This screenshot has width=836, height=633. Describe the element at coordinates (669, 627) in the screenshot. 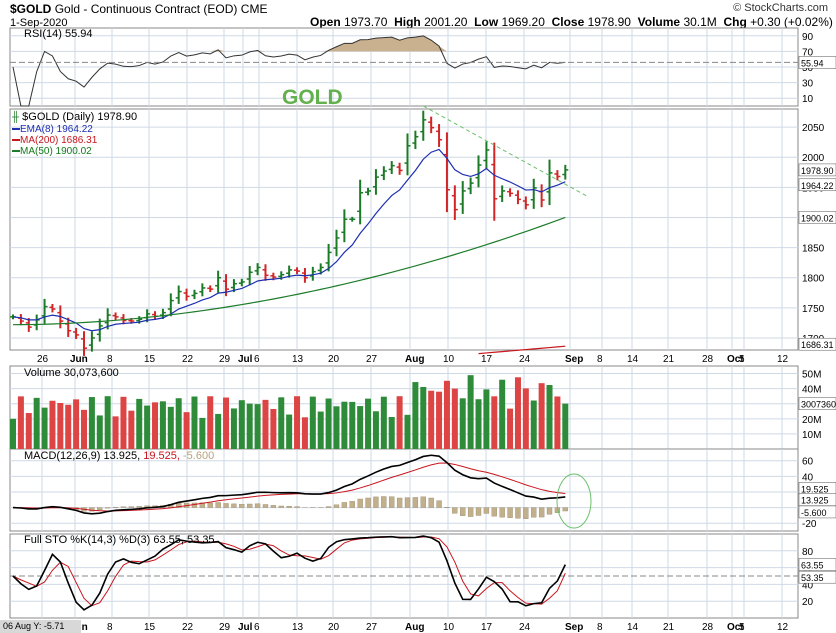

I see `x-label: 21` at that location.